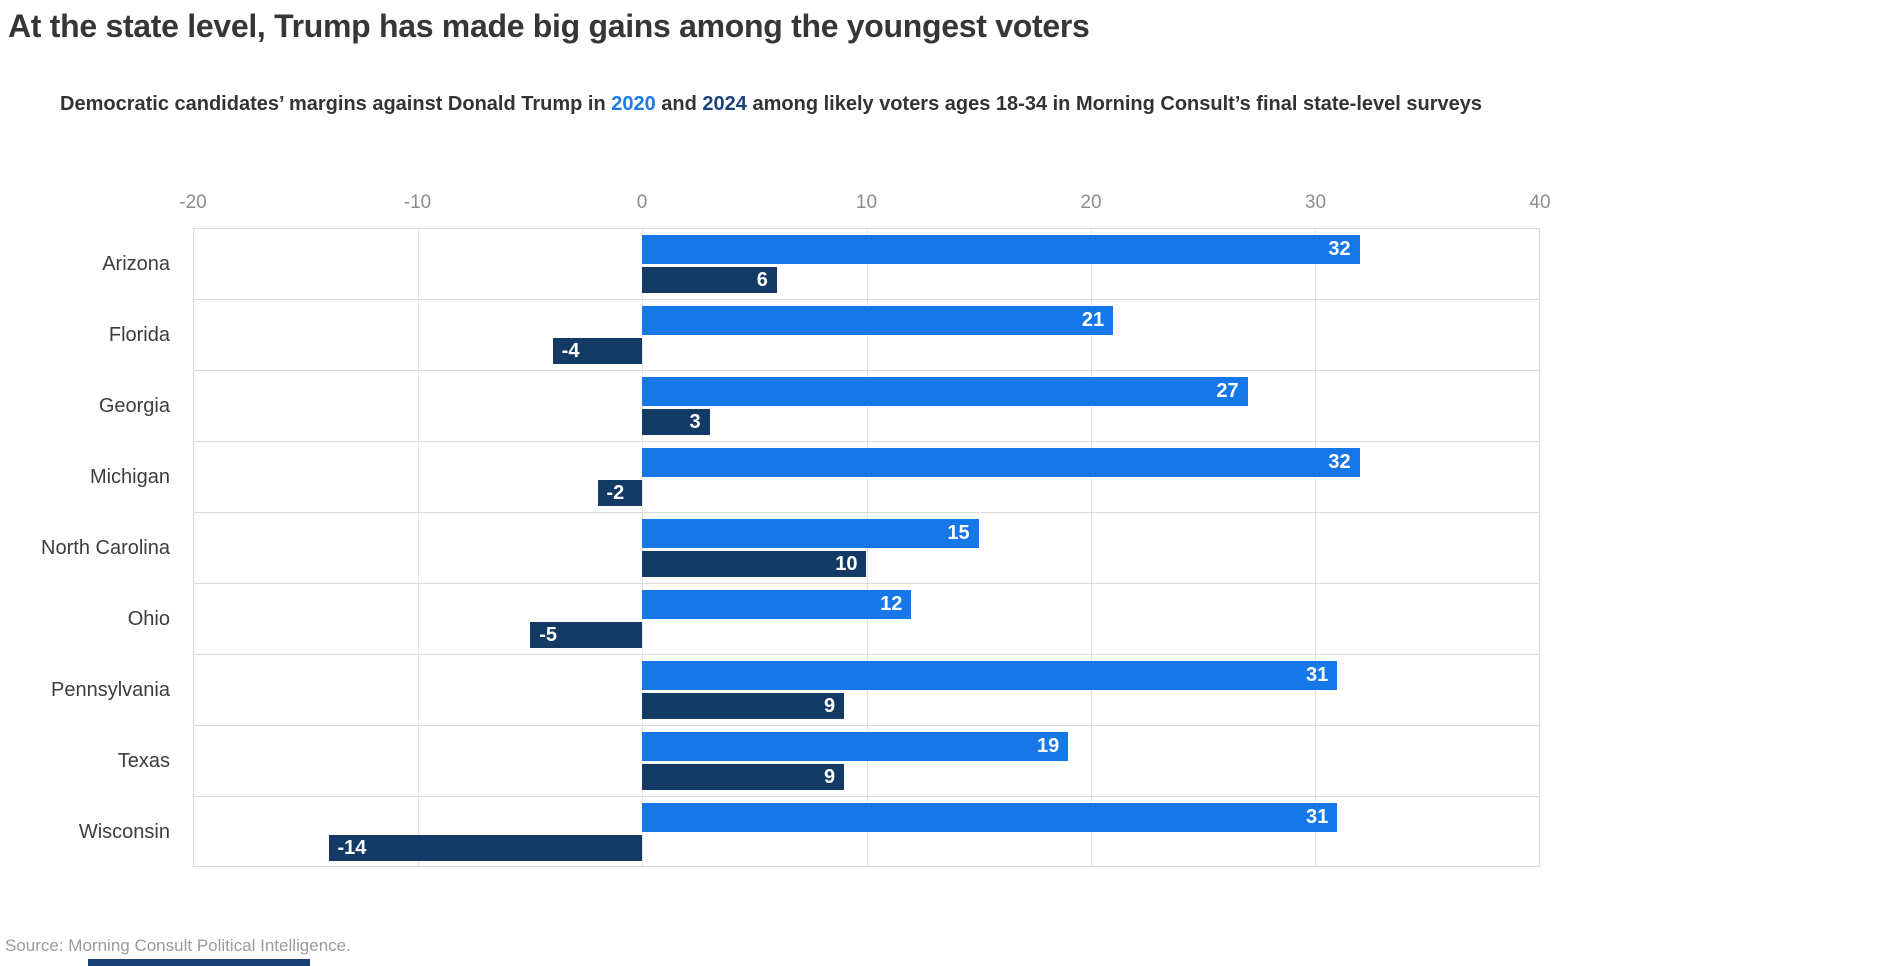 Image resolution: width=1880 pixels, height=966 pixels. I want to click on state-label: North Carolina, so click(105, 547).